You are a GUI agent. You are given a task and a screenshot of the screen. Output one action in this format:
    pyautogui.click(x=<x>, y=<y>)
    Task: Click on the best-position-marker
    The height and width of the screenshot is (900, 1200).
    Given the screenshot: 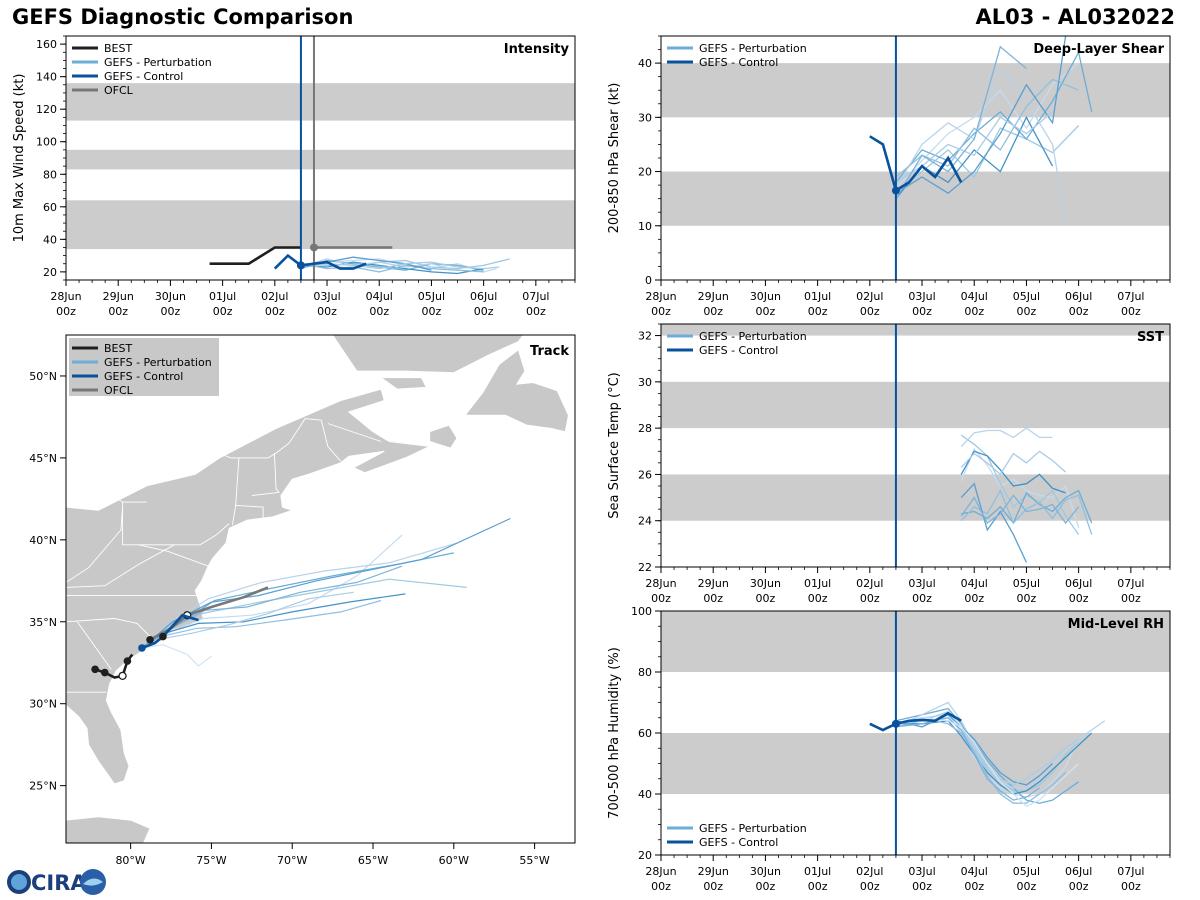 What is the action you would take?
    pyautogui.click(x=95, y=669)
    